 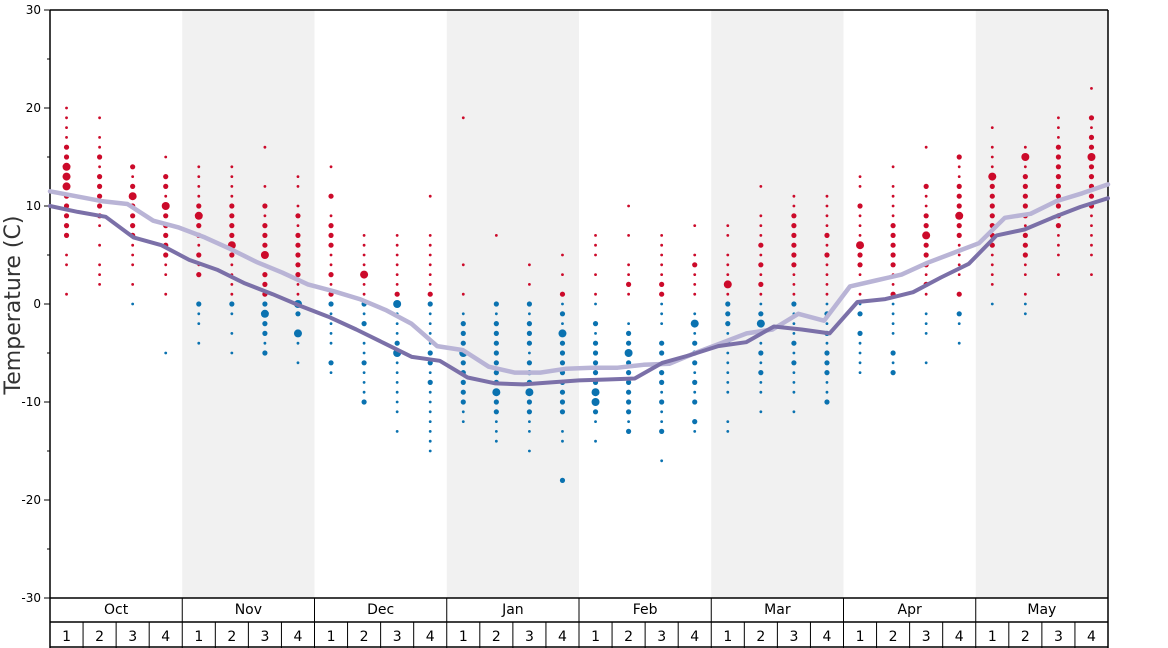 I want to click on week-label: 4, so click(x=959, y=637).